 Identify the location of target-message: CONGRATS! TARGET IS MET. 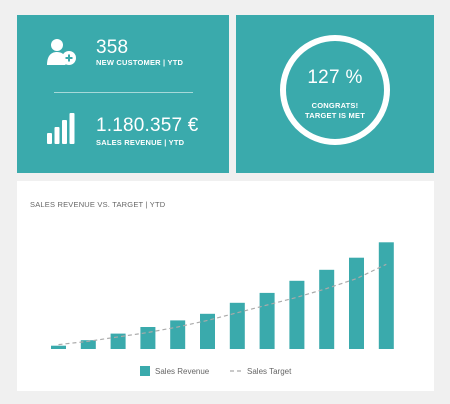
(335, 111).